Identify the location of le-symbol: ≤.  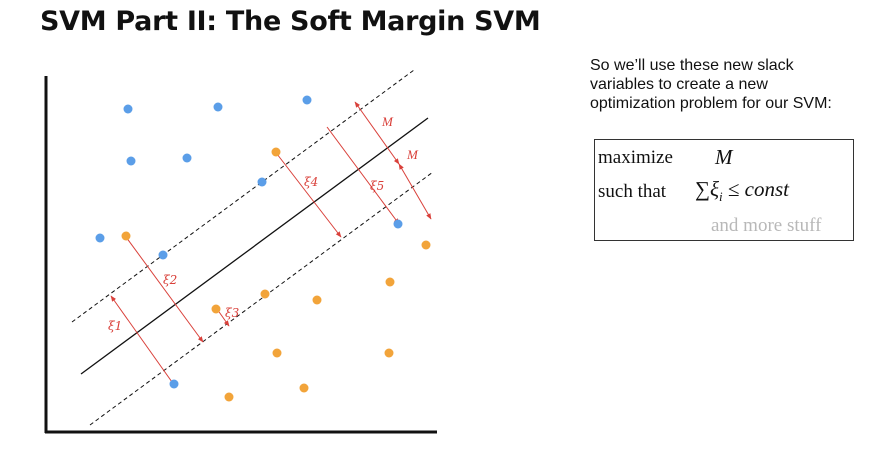
(733, 189).